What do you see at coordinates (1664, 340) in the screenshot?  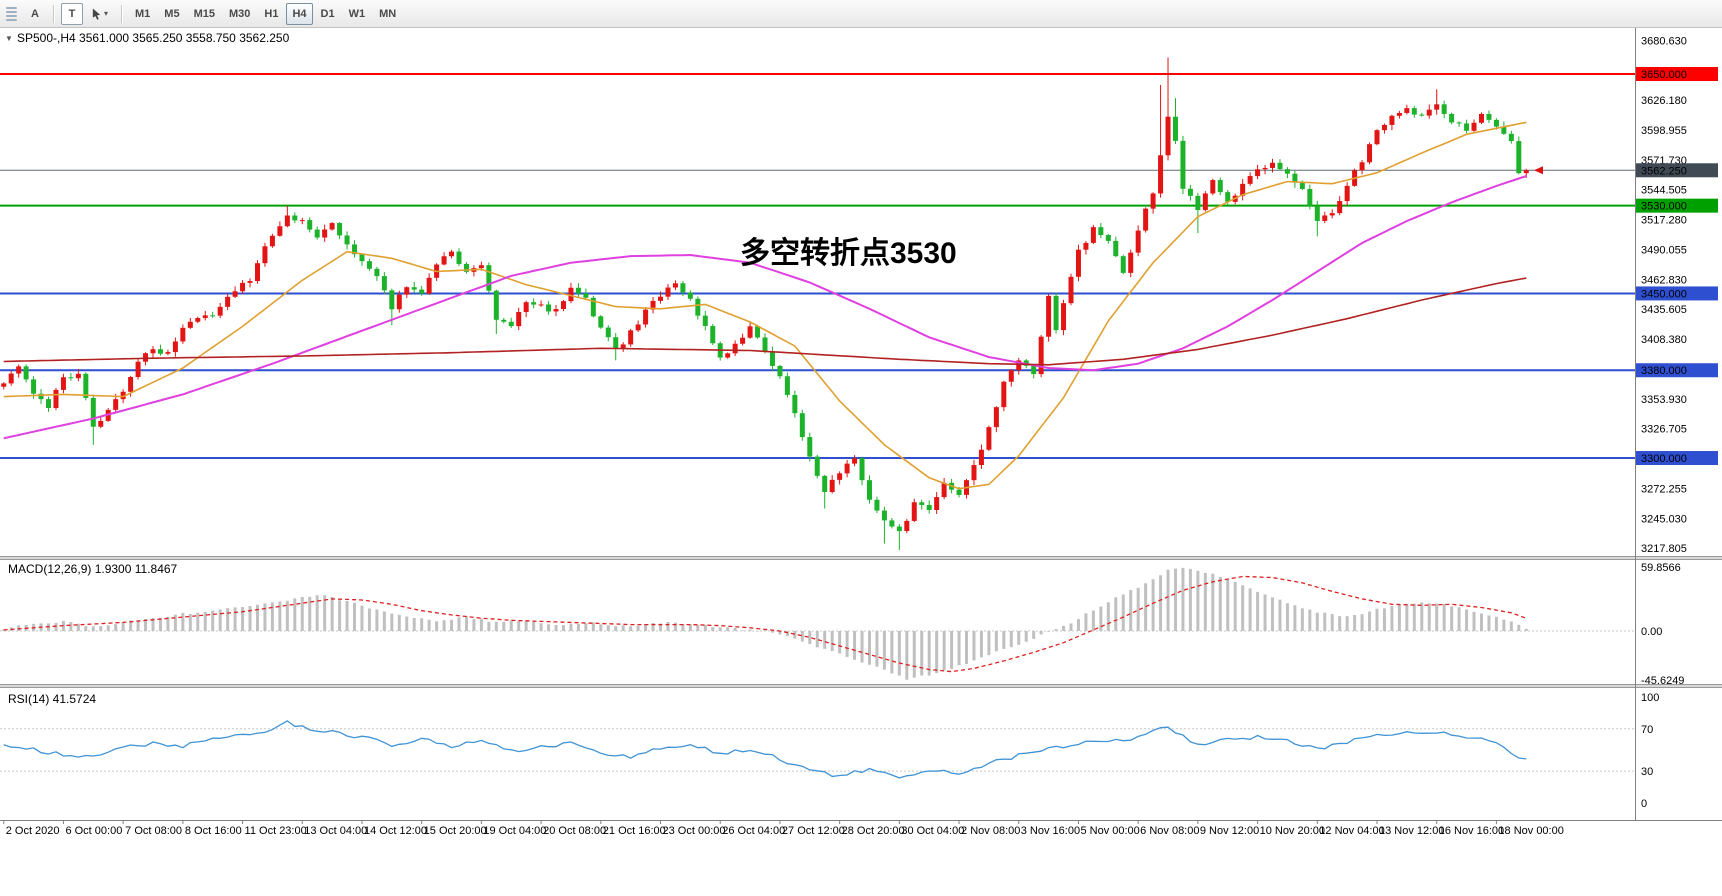 I see `price-axis-label: 3408.380` at bounding box center [1664, 340].